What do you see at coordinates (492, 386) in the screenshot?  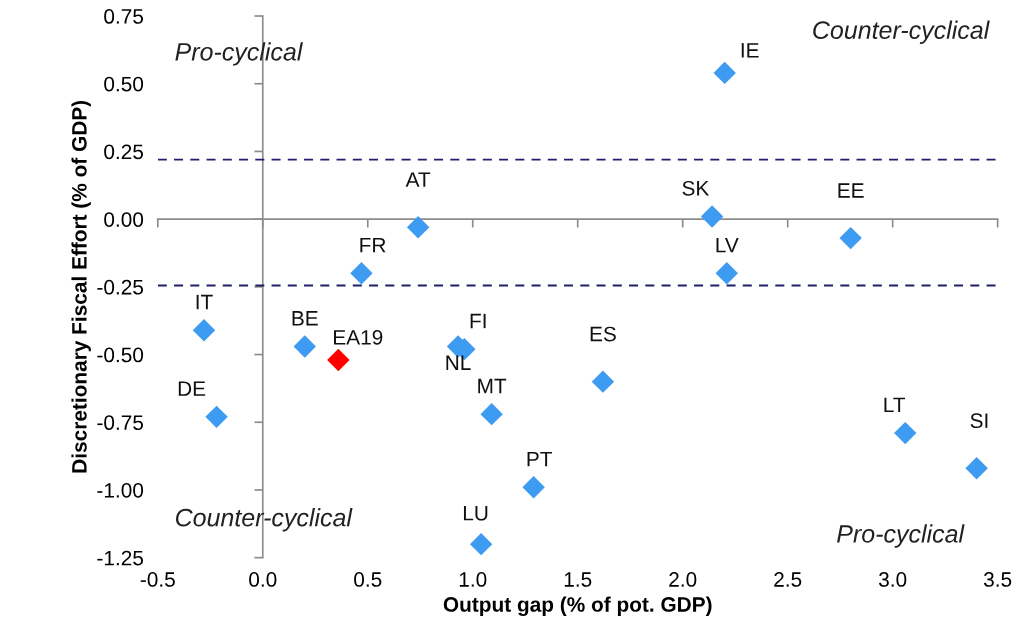 I see `series-label: MT` at bounding box center [492, 386].